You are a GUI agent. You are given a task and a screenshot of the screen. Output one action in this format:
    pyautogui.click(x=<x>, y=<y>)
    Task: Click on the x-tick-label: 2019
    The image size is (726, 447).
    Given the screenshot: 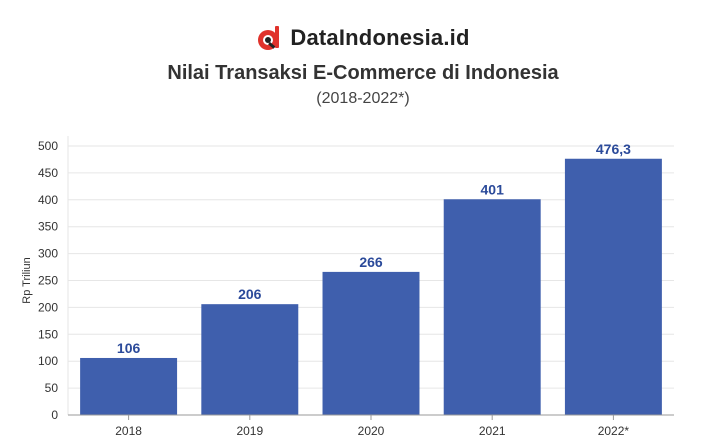 What is the action you would take?
    pyautogui.click(x=249, y=431)
    